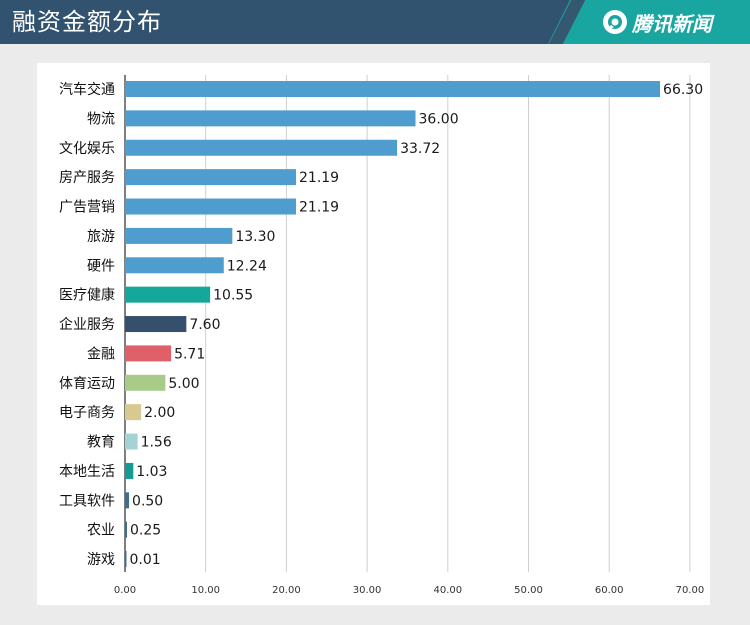 This screenshot has width=750, height=625. I want to click on bar-value-label: 12.24, so click(247, 266).